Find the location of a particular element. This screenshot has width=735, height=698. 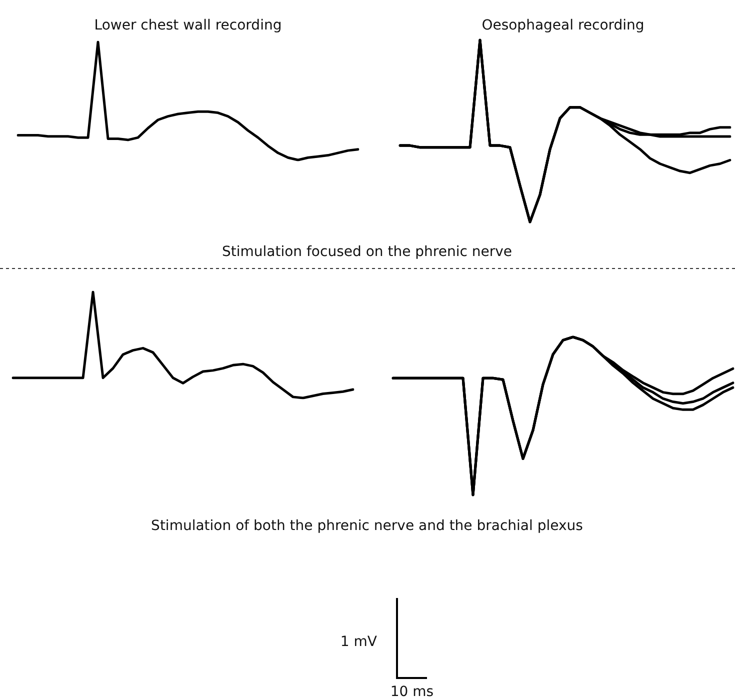

text: Stimulation of both the phrenic nerve and the brachial plexus is located at coordinates (367, 526).